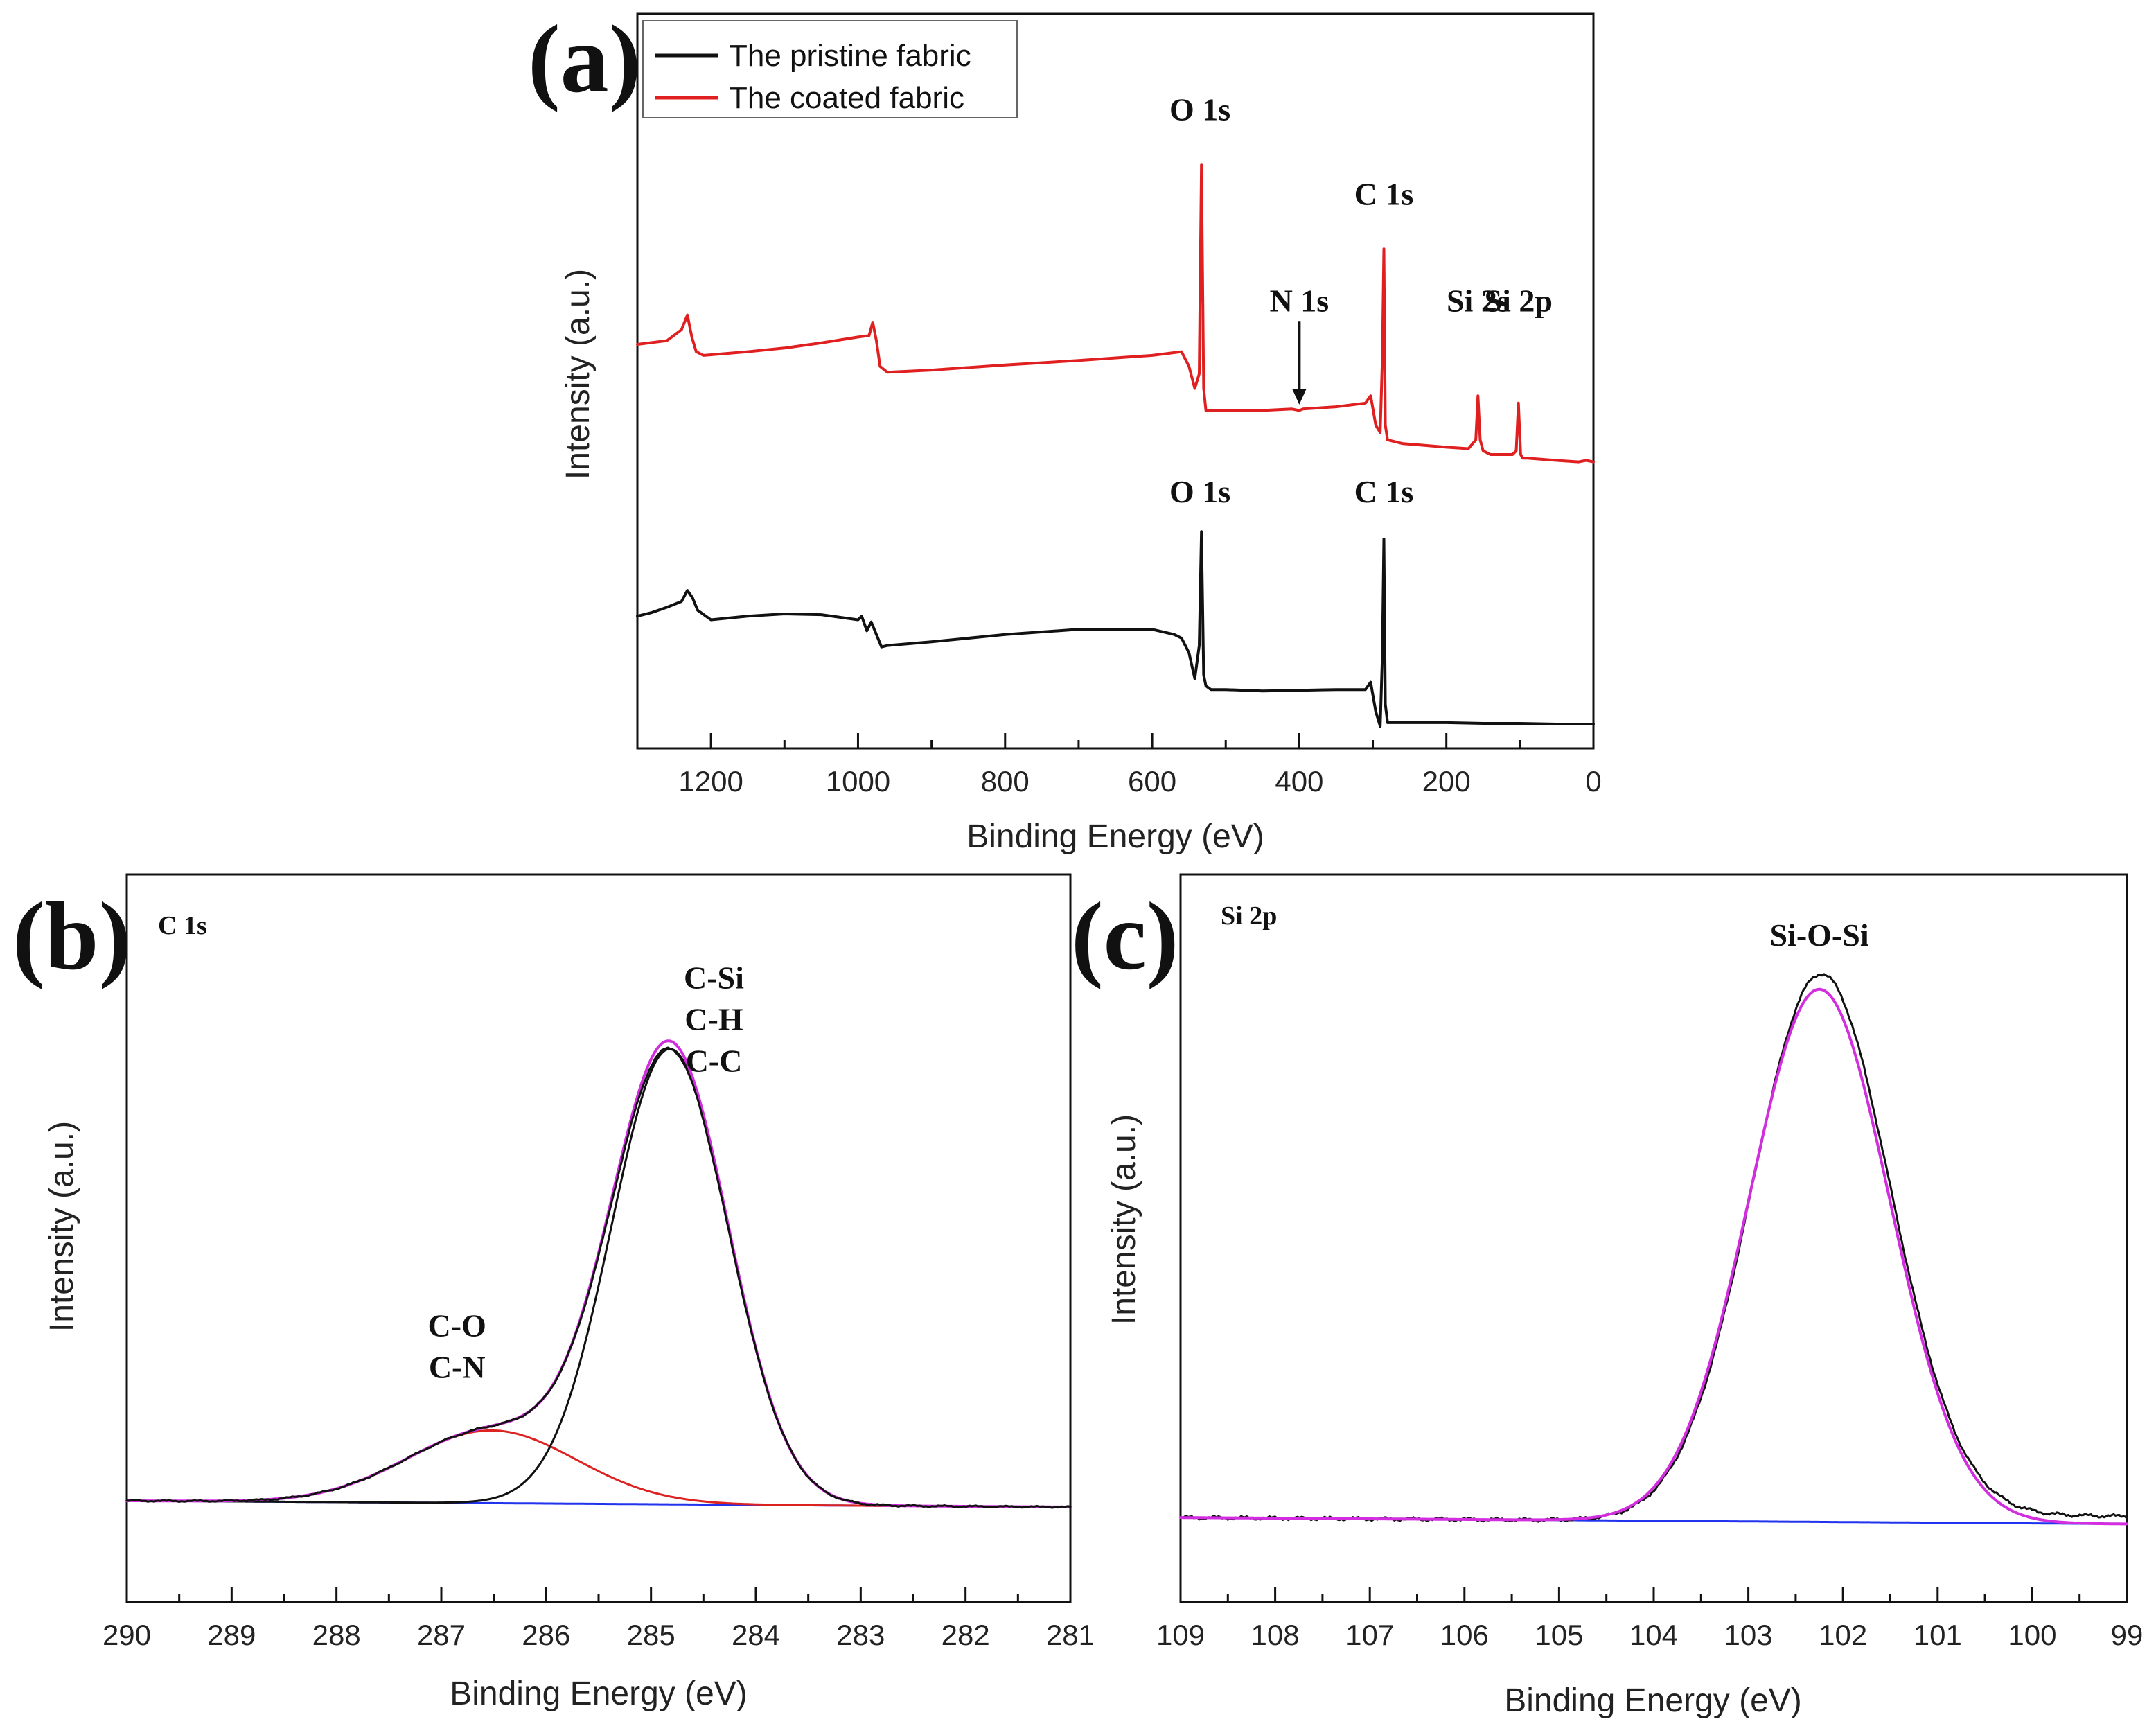 The width and height of the screenshot is (2156, 1735). Describe the element at coordinates (546, 1635) in the screenshot. I see `panel-b-x-tick-label: 286` at that location.